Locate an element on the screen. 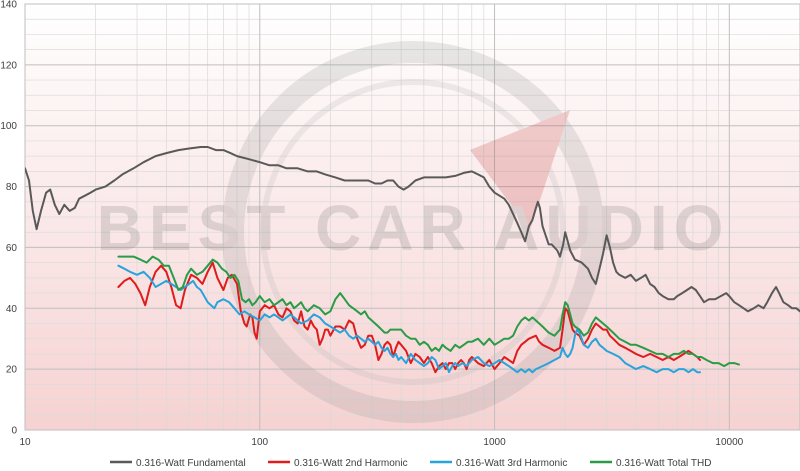 The height and width of the screenshot is (471, 800). y-tick-label: 60 is located at coordinates (12, 248).